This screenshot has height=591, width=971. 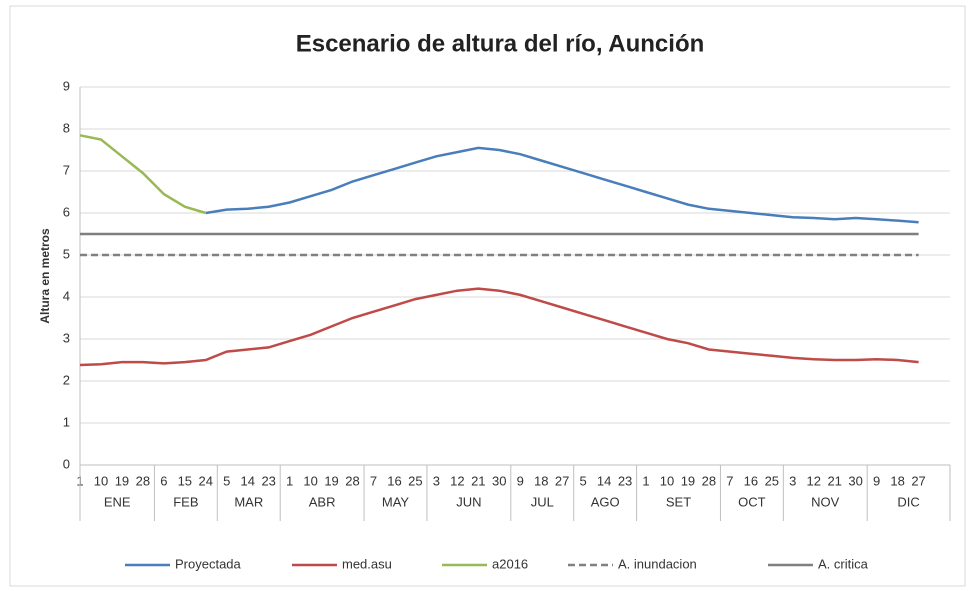 I want to click on month-label: OCT, so click(x=752, y=501).